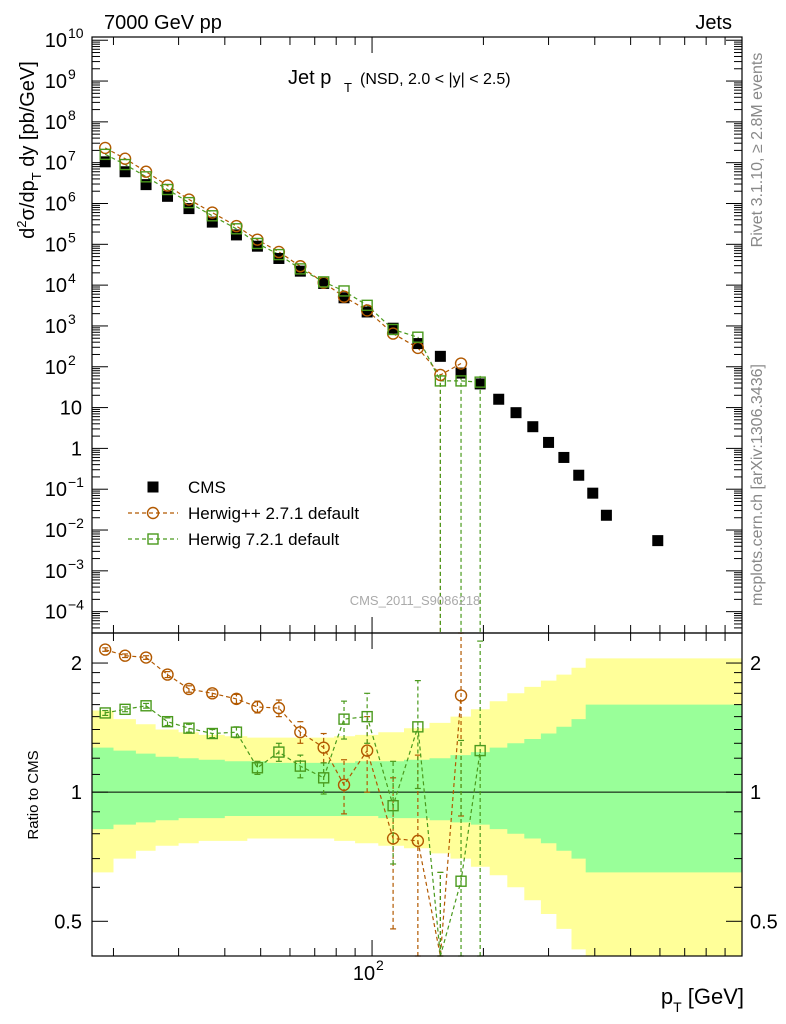 The image size is (786, 1024). I want to click on y-tick-exponent: 4, so click(72, 278).